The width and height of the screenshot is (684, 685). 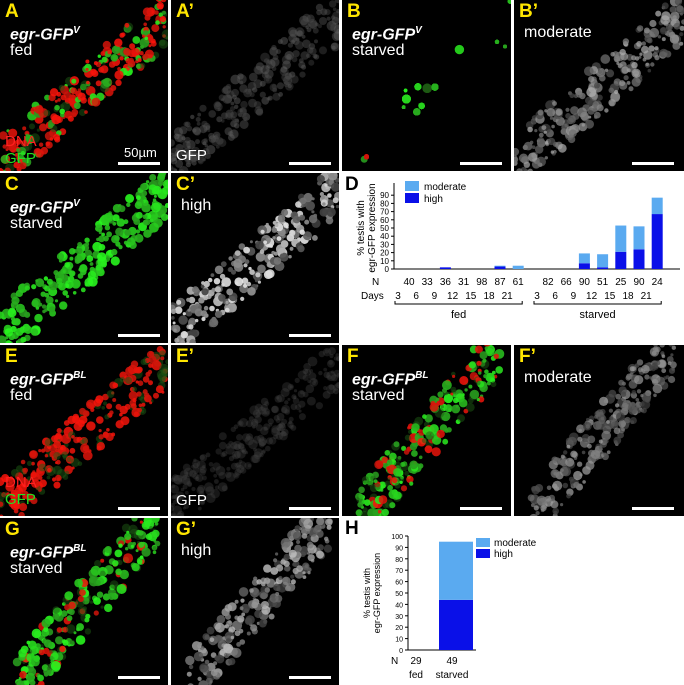 What do you see at coordinates (548, 282) in the screenshot?
I see `n-value: 82` at bounding box center [548, 282].